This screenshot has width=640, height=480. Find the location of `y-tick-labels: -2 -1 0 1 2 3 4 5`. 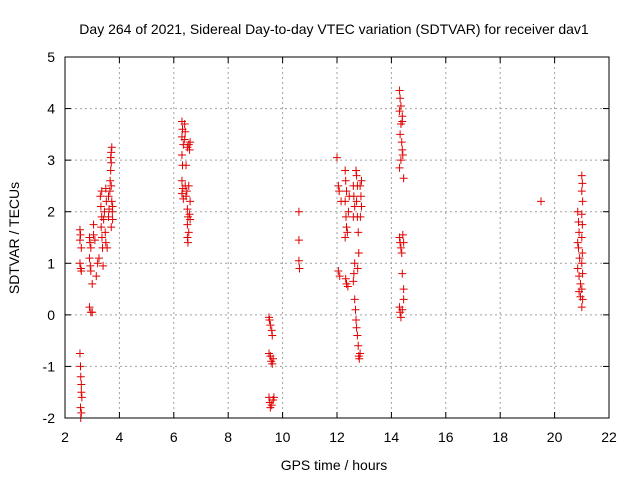

y-tick-labels: -2 -1 0 1 2 3 4 5 is located at coordinates (49, 237).